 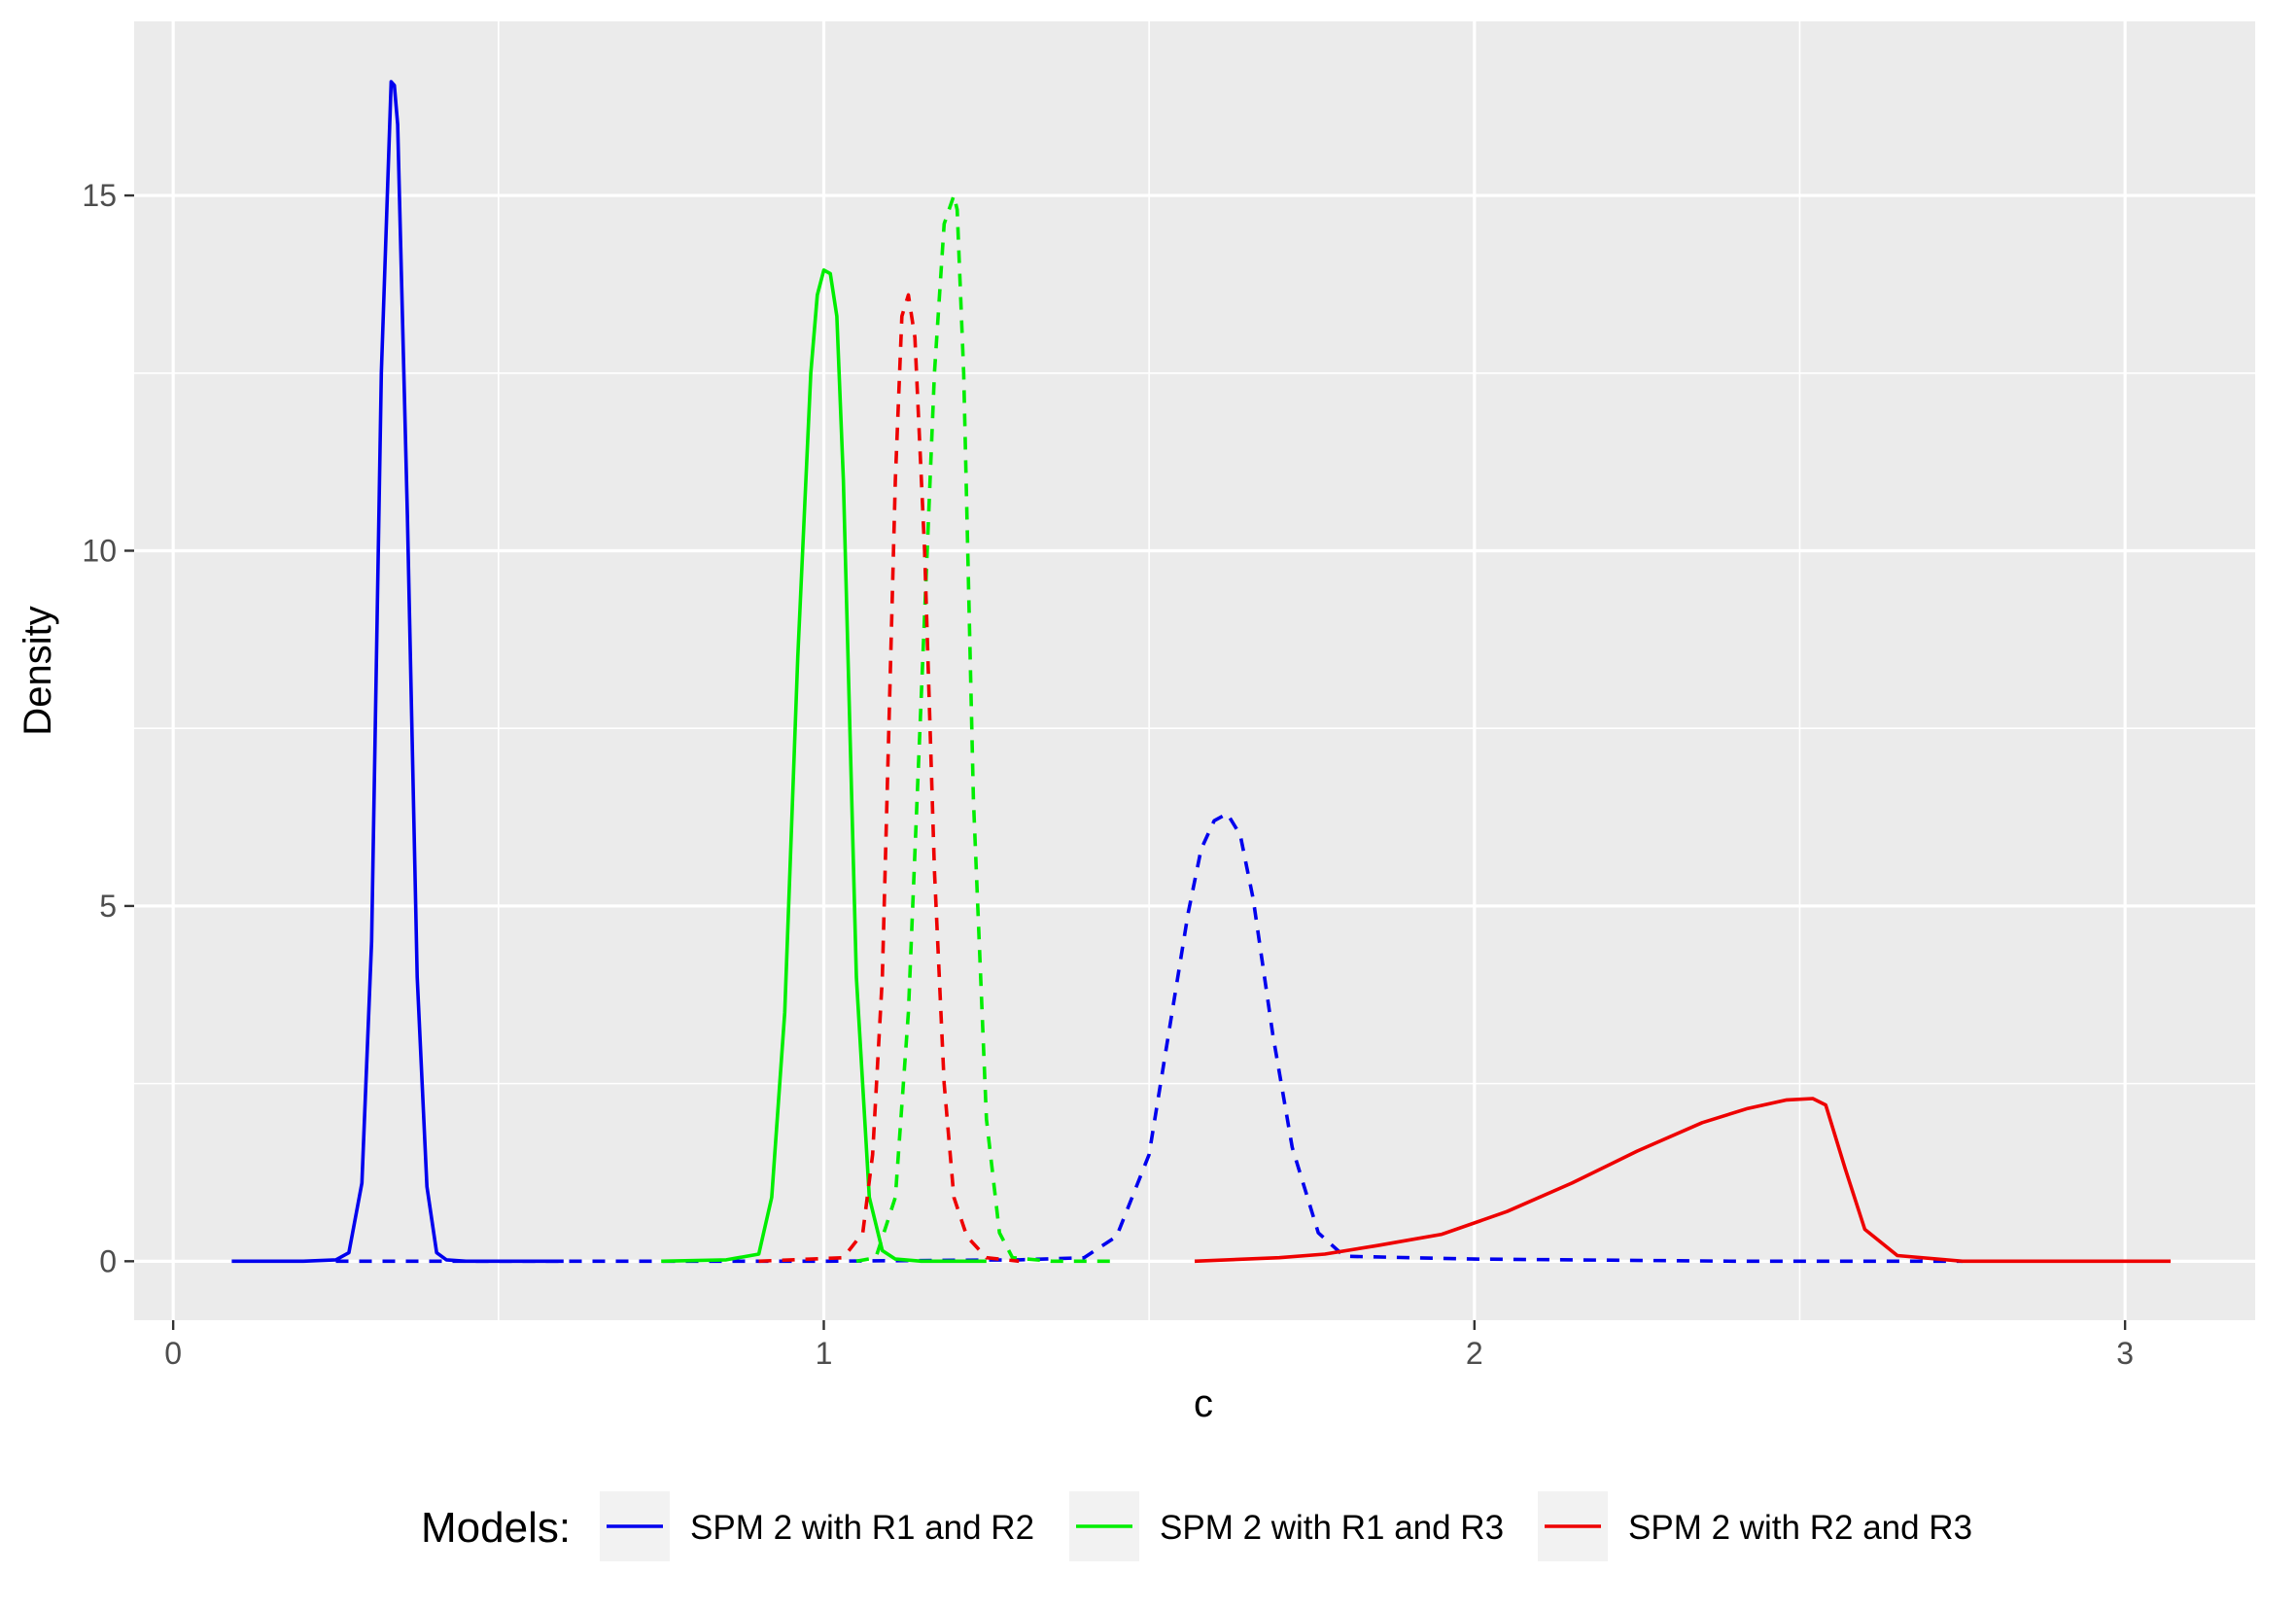 I want to click on x-tick-label: 0, so click(x=173, y=1353).